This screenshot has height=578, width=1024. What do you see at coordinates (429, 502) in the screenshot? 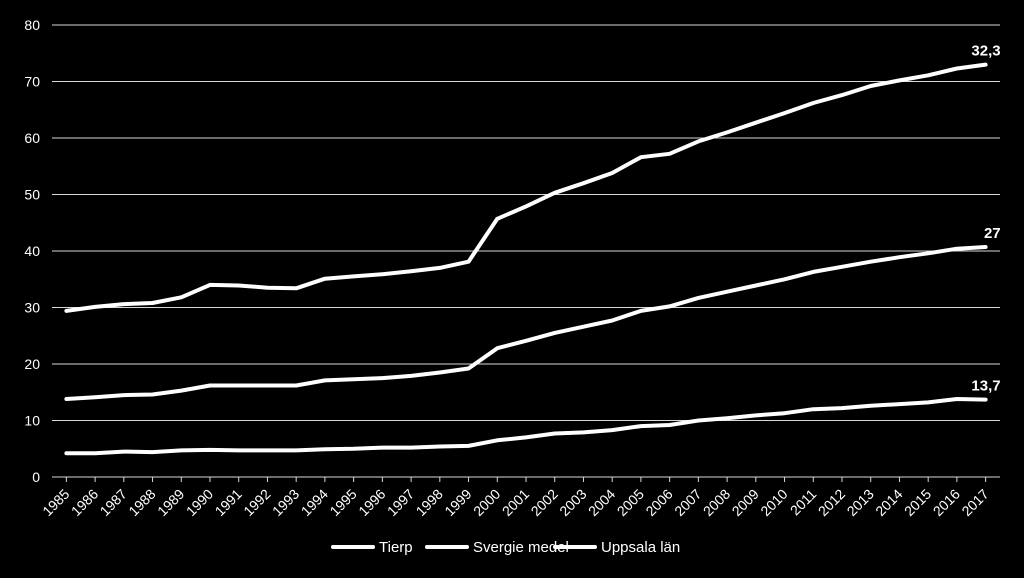
I see `x-tick-label: 1998` at bounding box center [429, 502].